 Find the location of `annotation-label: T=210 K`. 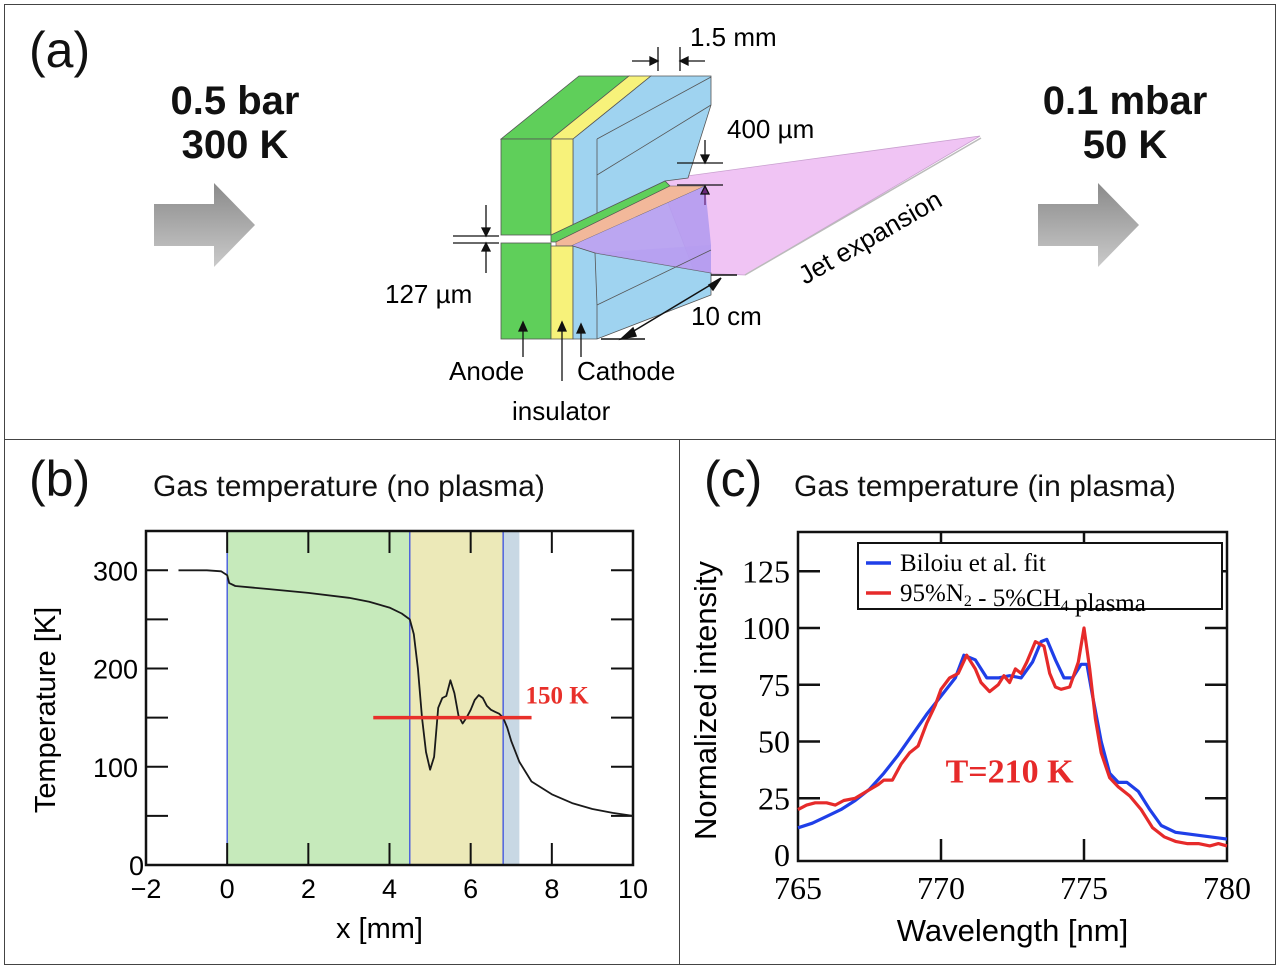

annotation-label: T=210 K is located at coordinates (1010, 771).